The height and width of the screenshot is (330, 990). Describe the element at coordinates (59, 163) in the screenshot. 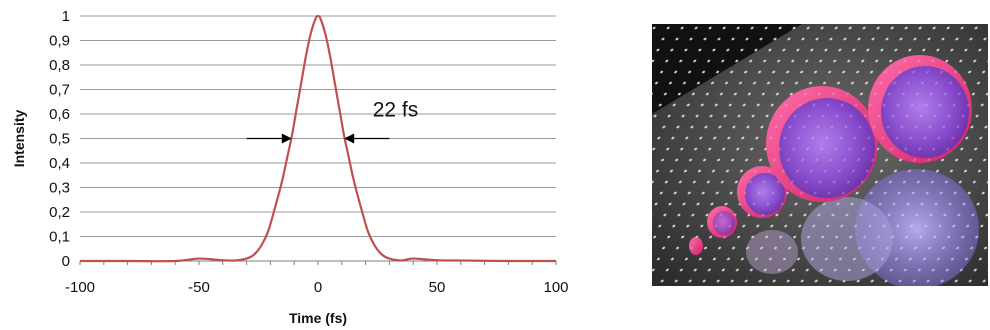

I see `y-tick-label: 0,4` at that location.